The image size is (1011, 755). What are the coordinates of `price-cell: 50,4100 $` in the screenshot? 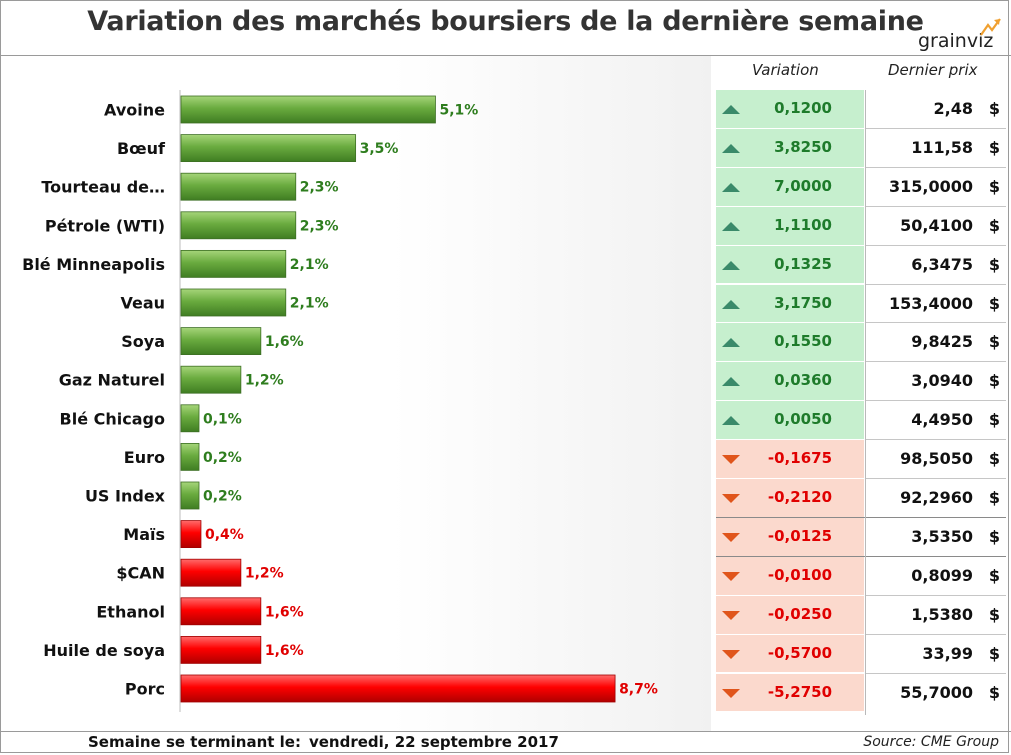 It's located at (936, 226).